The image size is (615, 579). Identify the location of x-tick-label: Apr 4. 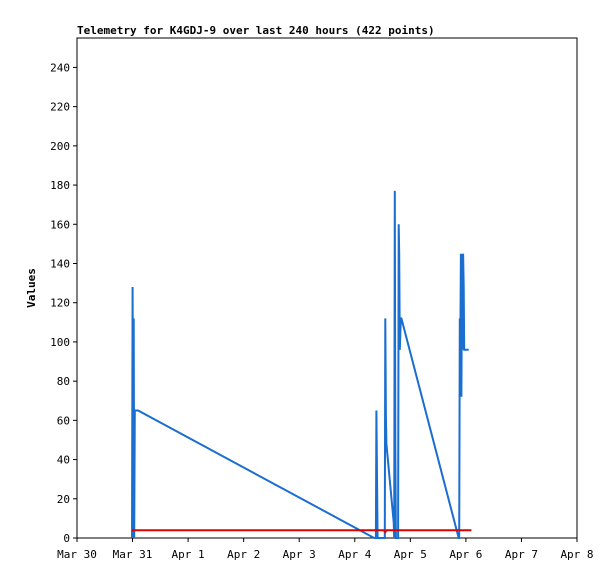
(354, 554).